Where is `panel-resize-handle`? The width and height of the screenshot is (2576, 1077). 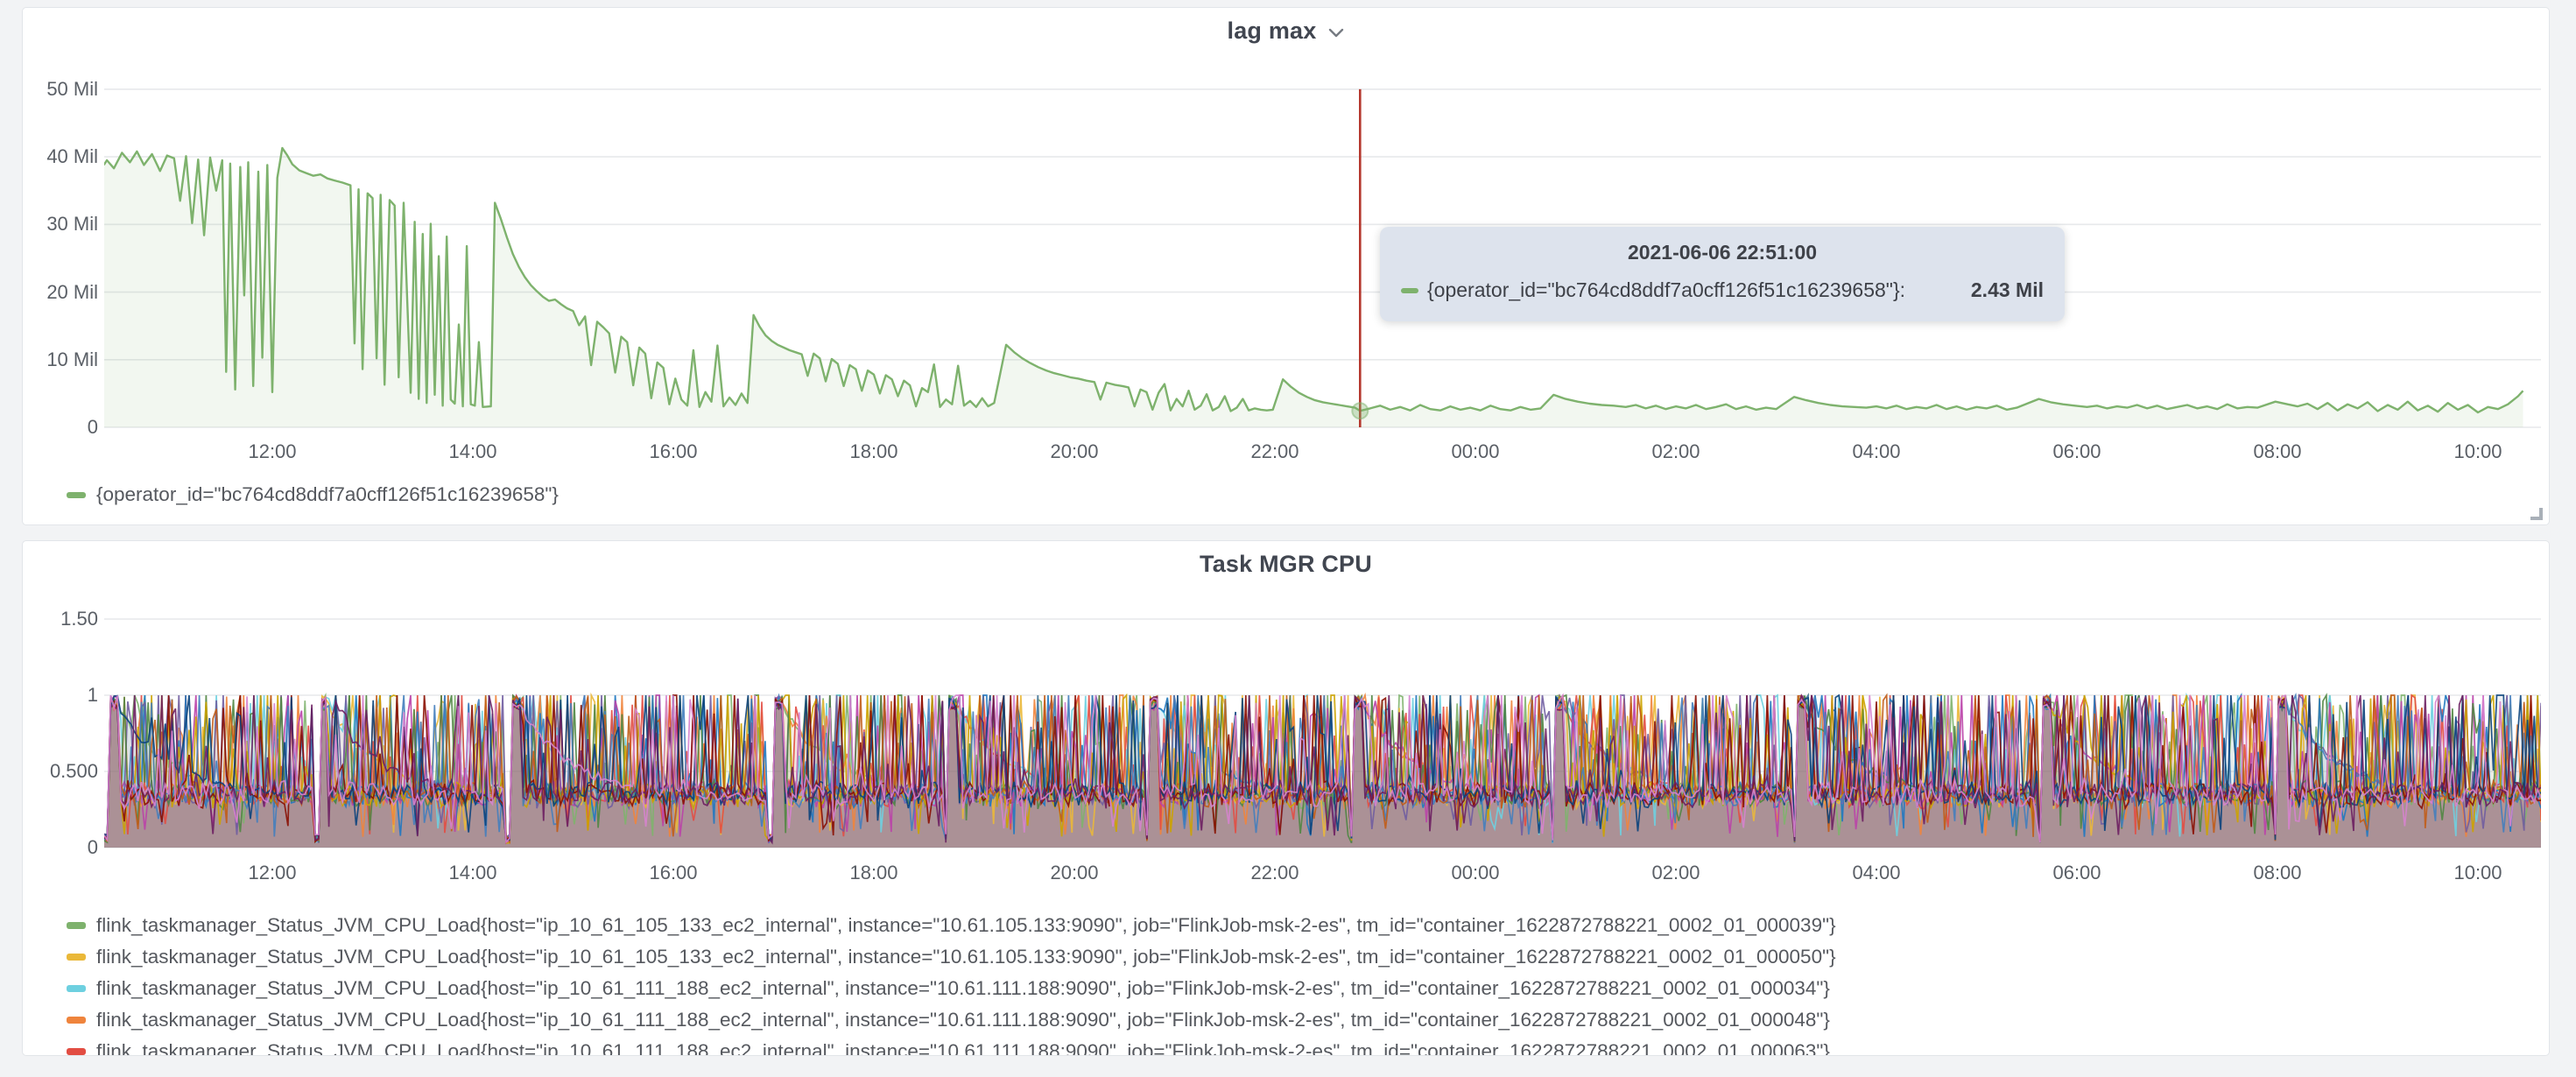 panel-resize-handle is located at coordinates (2535, 512).